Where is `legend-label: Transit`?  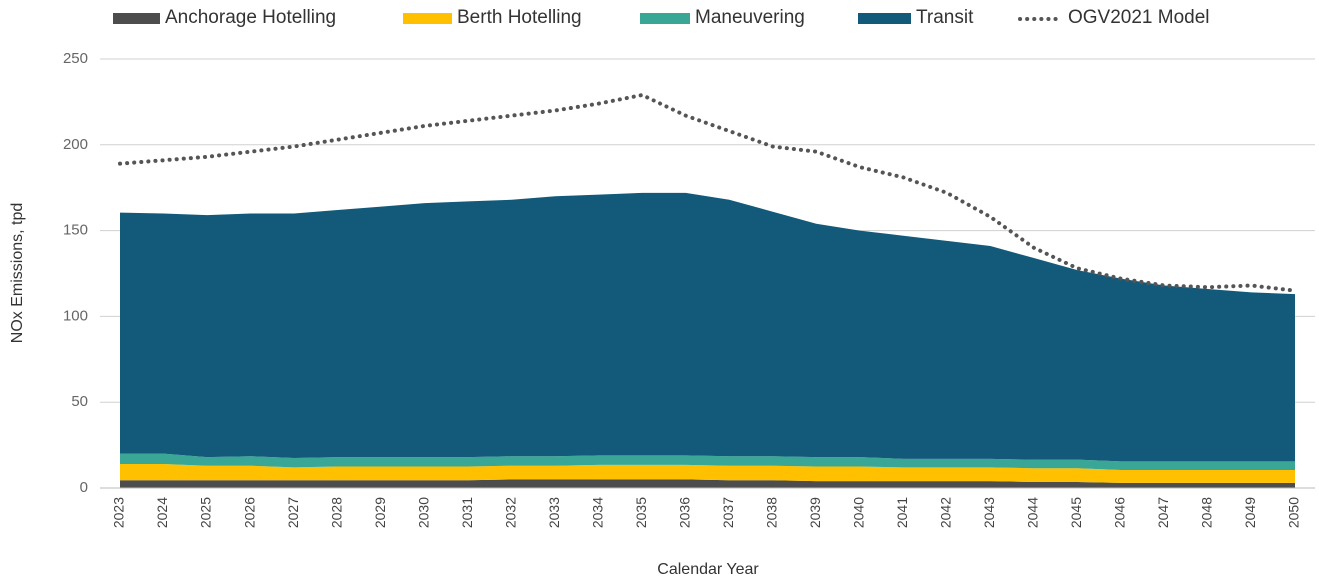
legend-label: Transit is located at coordinates (945, 17).